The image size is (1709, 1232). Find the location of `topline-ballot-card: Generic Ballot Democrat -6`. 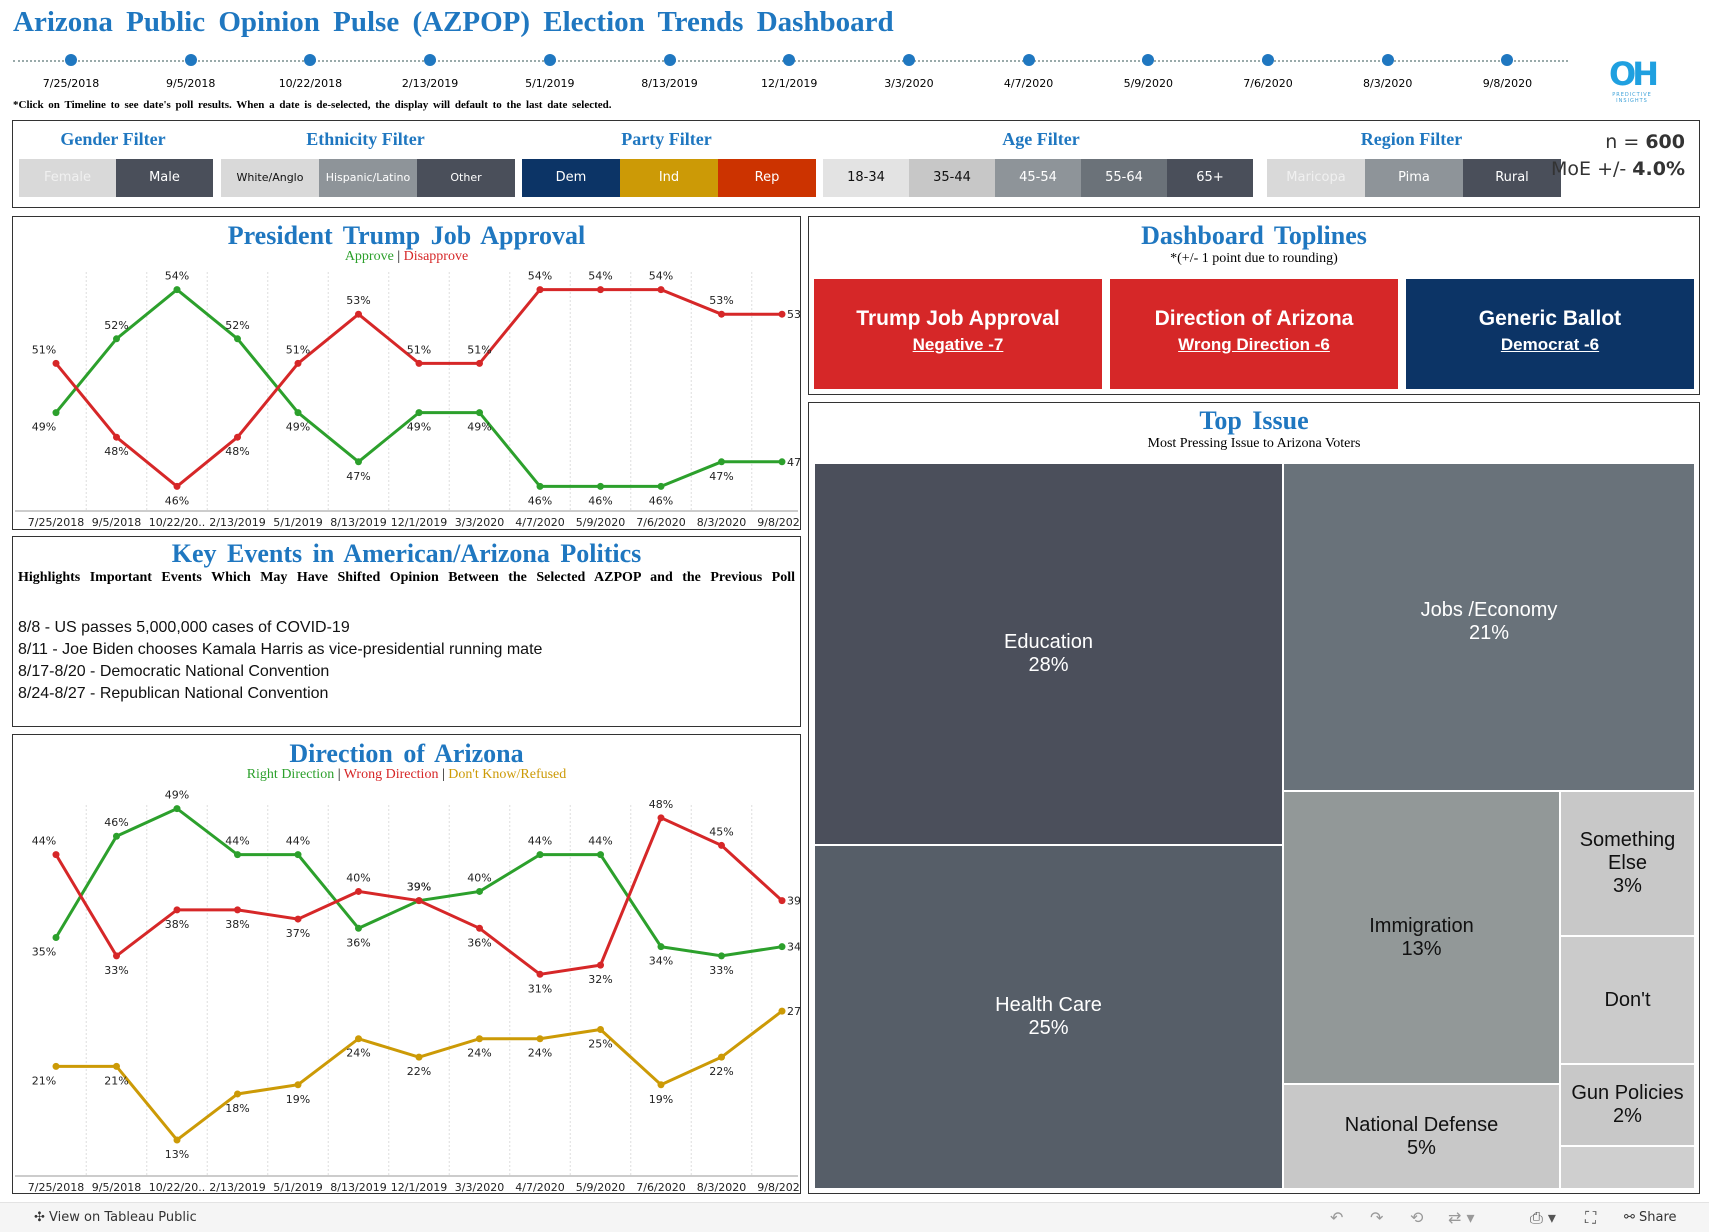

topline-ballot-card: Generic Ballot Democrat -6 is located at coordinates (1550, 334).